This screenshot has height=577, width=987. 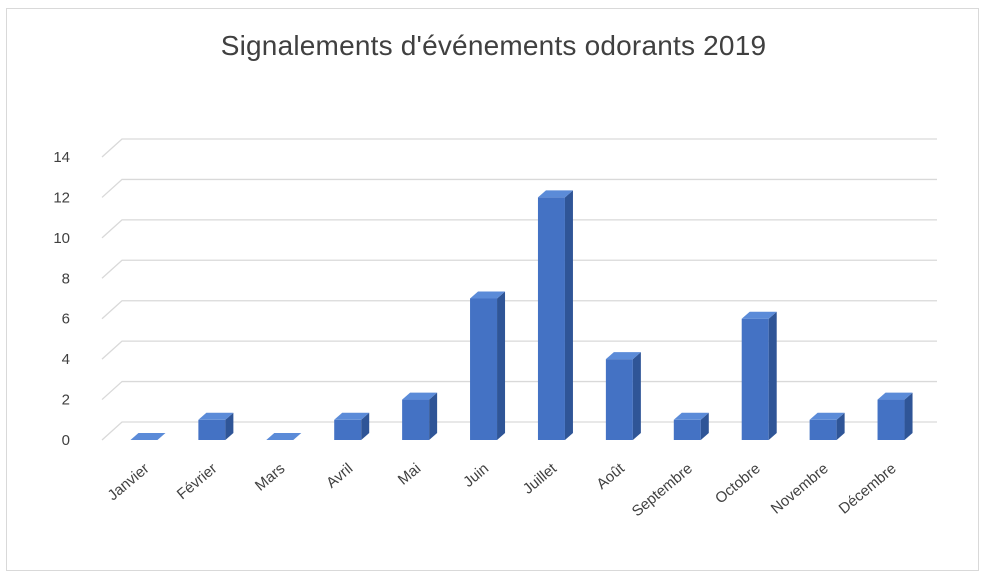 I want to click on bar-août, so click(x=623, y=396).